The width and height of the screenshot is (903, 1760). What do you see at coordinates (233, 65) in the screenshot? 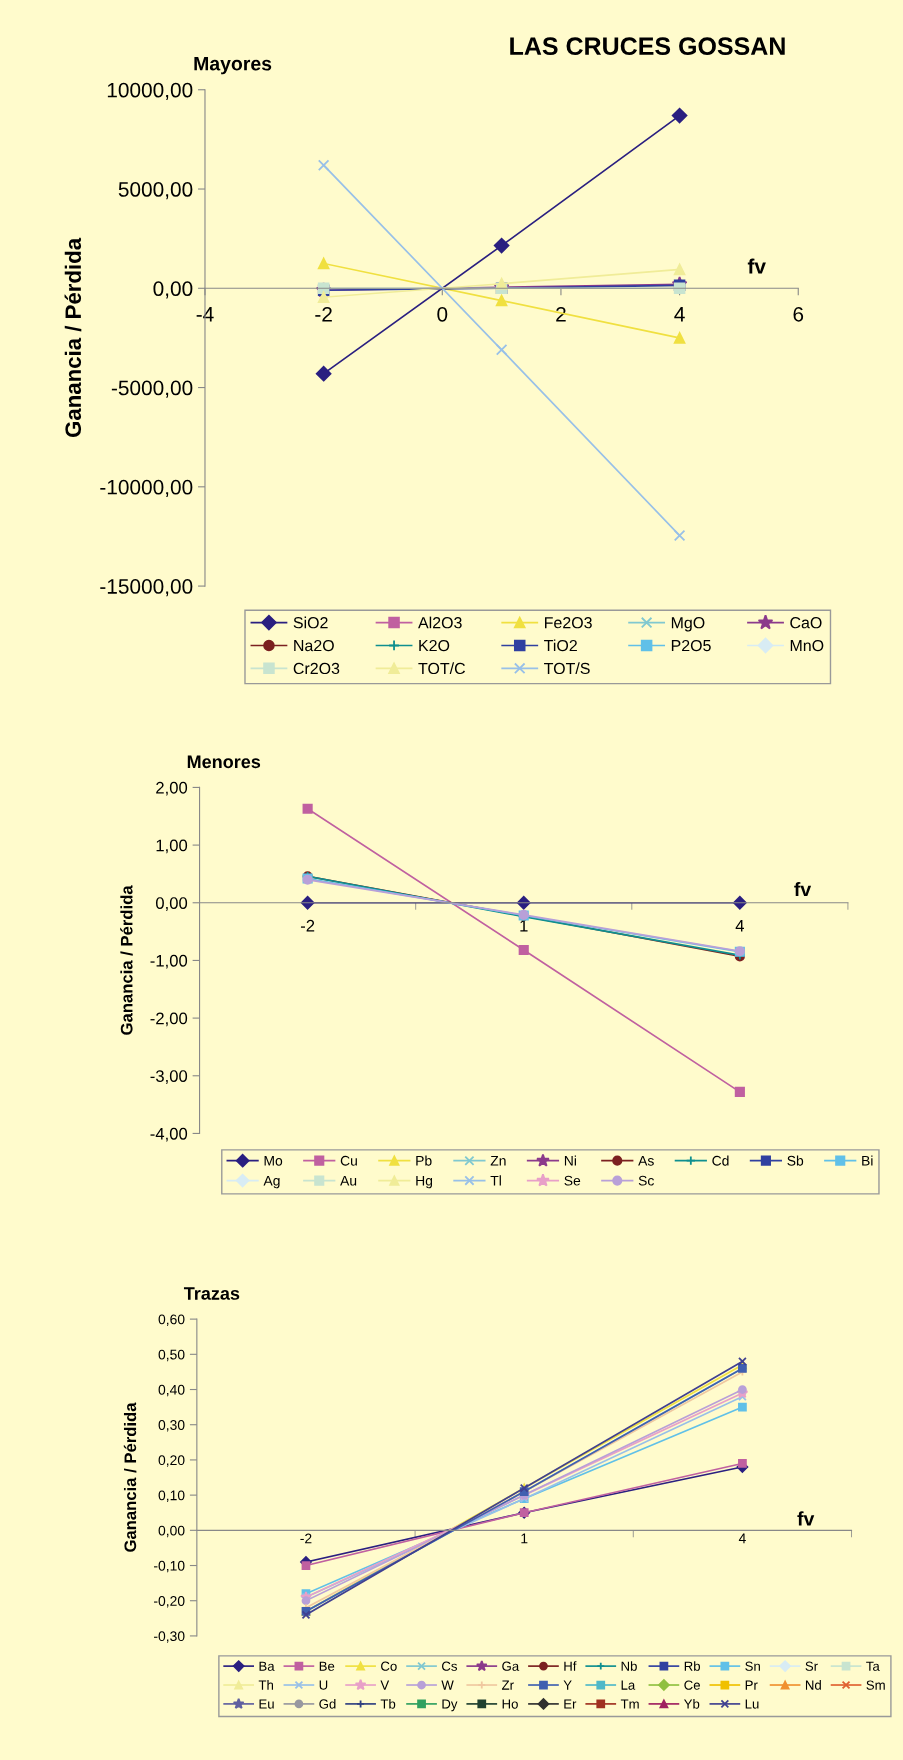
I see `chart-title: Mayores` at bounding box center [233, 65].